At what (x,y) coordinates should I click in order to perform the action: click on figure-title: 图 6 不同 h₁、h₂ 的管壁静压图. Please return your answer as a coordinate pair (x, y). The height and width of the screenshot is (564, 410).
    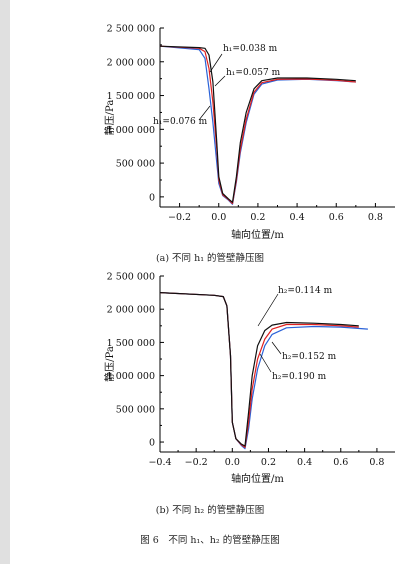
    Looking at the image, I should click on (210, 540).